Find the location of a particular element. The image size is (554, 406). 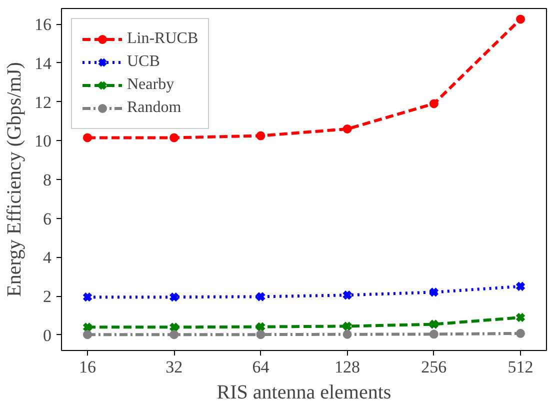

x-tick-label: 128 is located at coordinates (347, 367).